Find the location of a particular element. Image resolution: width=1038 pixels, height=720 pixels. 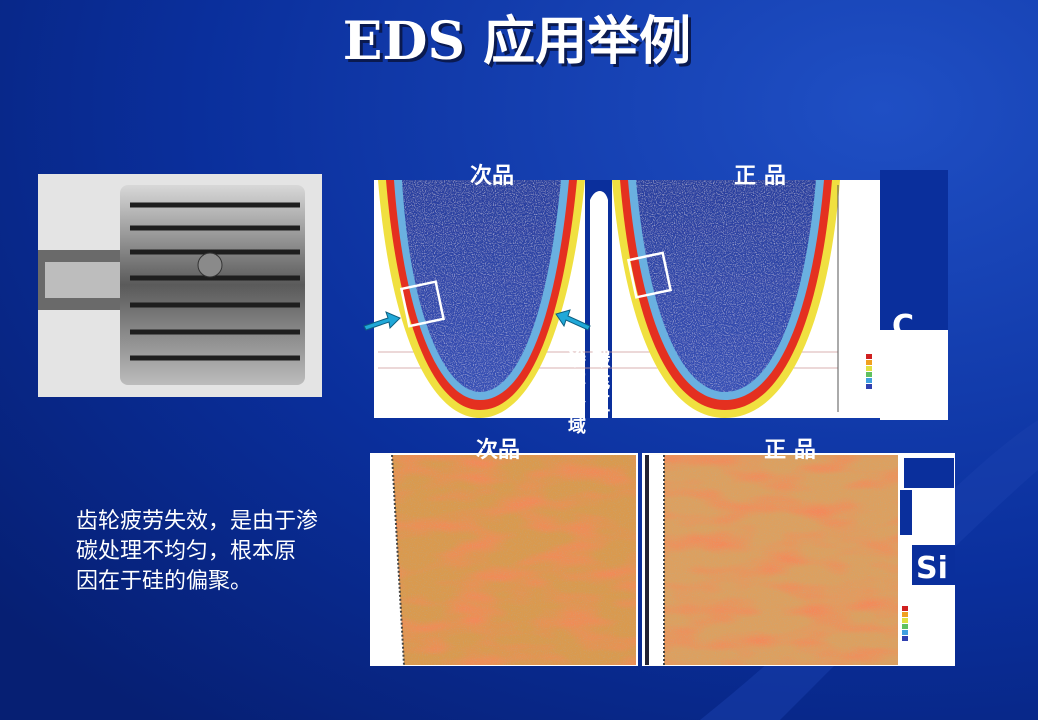

annotation: 渗 碳不 充分 区域 is located at coordinates (589, 393).